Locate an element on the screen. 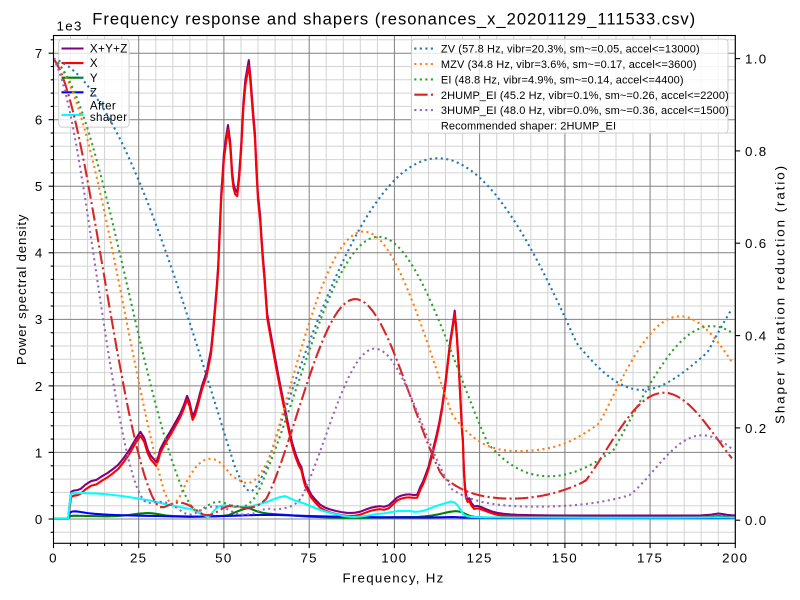 This screenshot has height=600, width=800. svg-text: Power spectral density is located at coordinates (21, 289).